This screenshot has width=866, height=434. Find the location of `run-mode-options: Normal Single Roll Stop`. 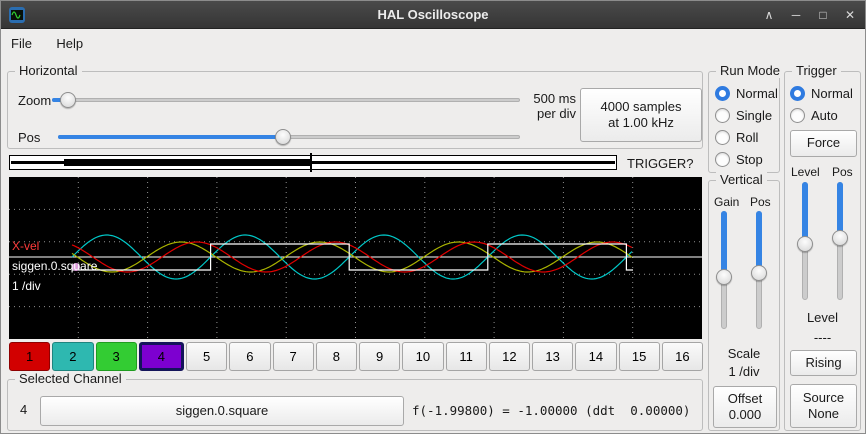

run-mode-options: Normal Single Roll Stop is located at coordinates (746, 128).